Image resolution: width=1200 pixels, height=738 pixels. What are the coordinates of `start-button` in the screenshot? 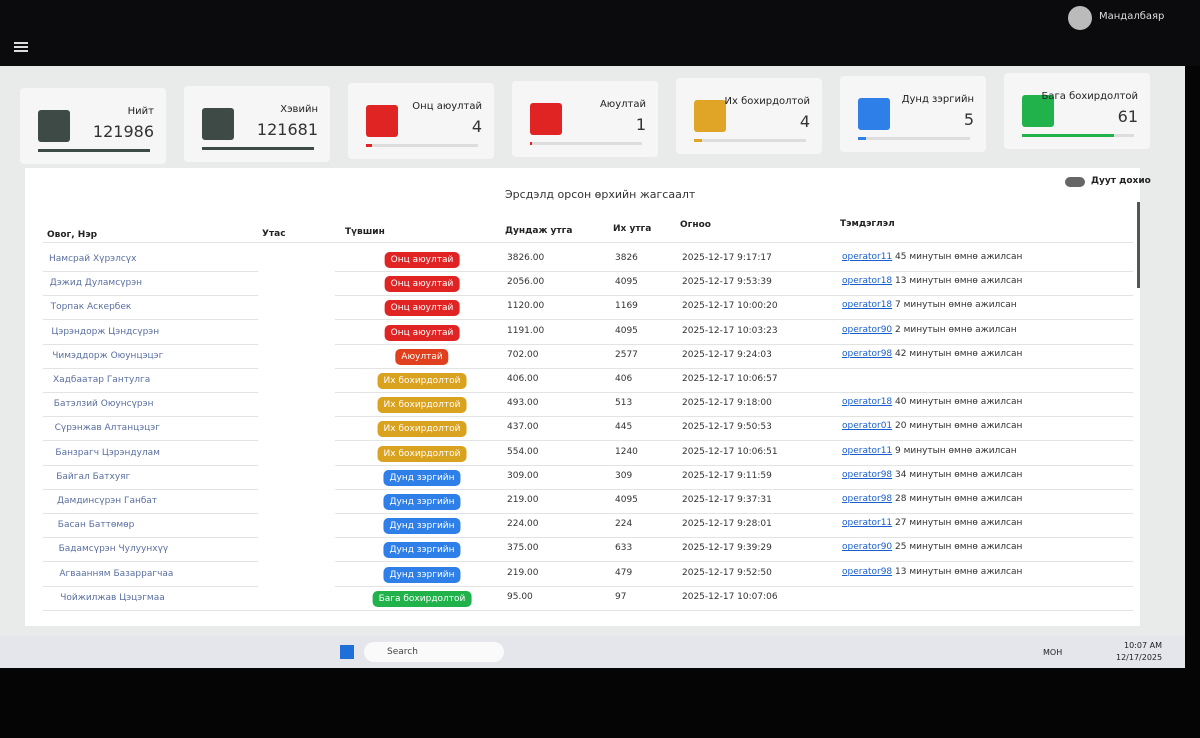 It's located at (347, 652).